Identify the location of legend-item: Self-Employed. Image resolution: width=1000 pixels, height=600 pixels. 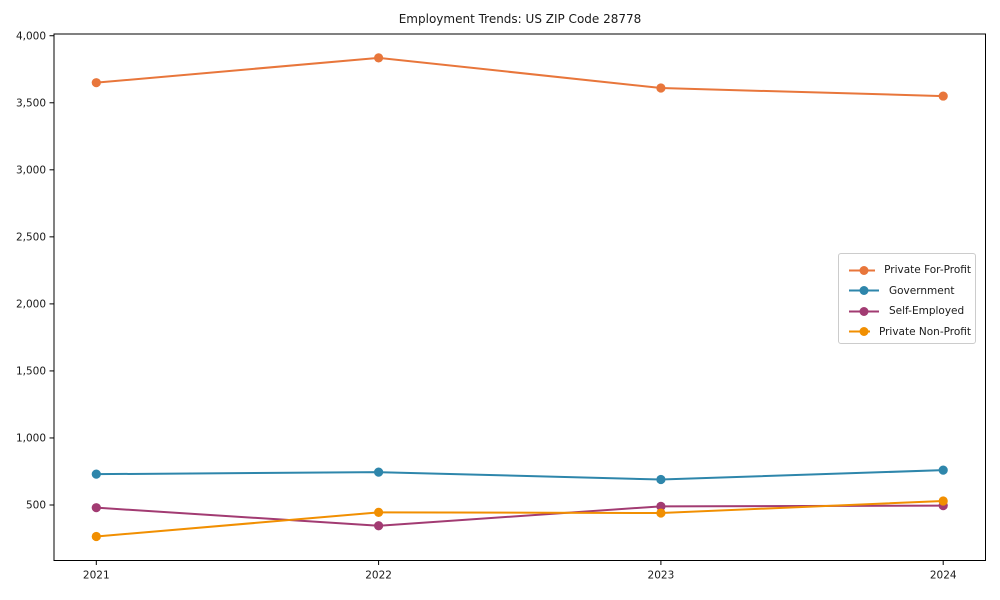
(909, 311).